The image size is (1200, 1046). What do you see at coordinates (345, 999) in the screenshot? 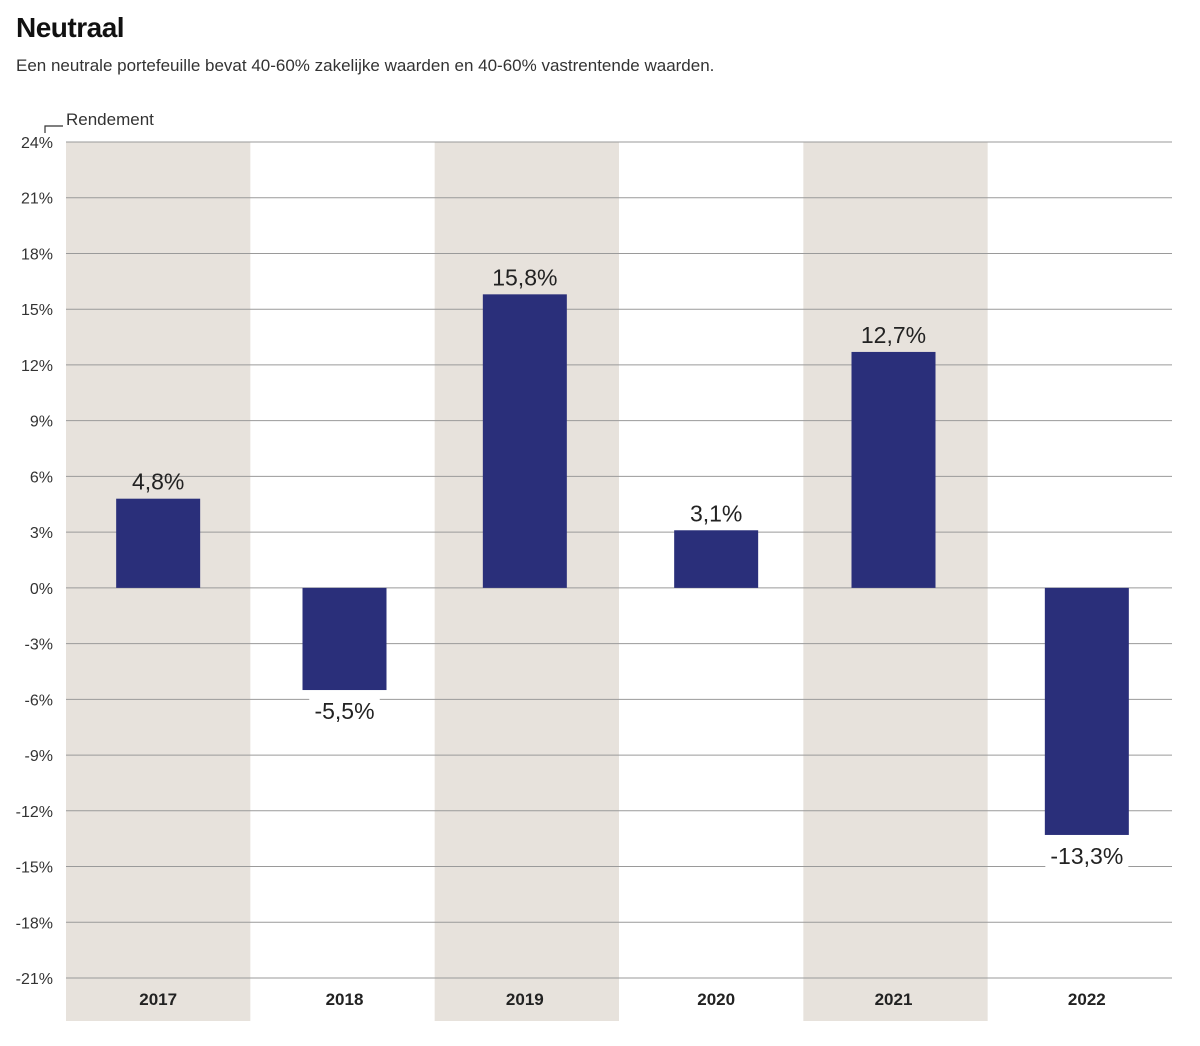
I see `category-label-2018: 2018` at bounding box center [345, 999].